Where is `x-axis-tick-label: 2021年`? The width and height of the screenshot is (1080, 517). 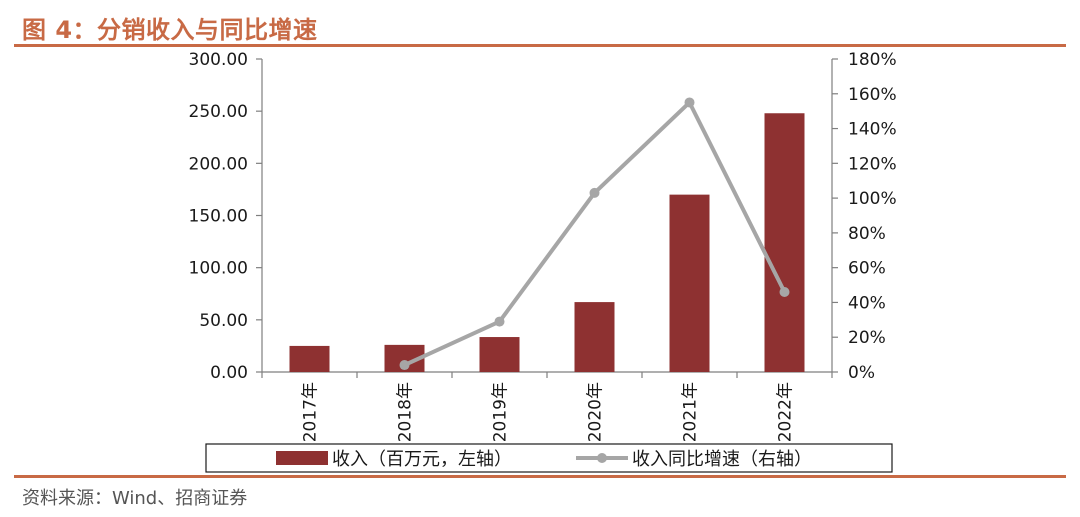 x-axis-tick-label: 2021年 is located at coordinates (691, 412).